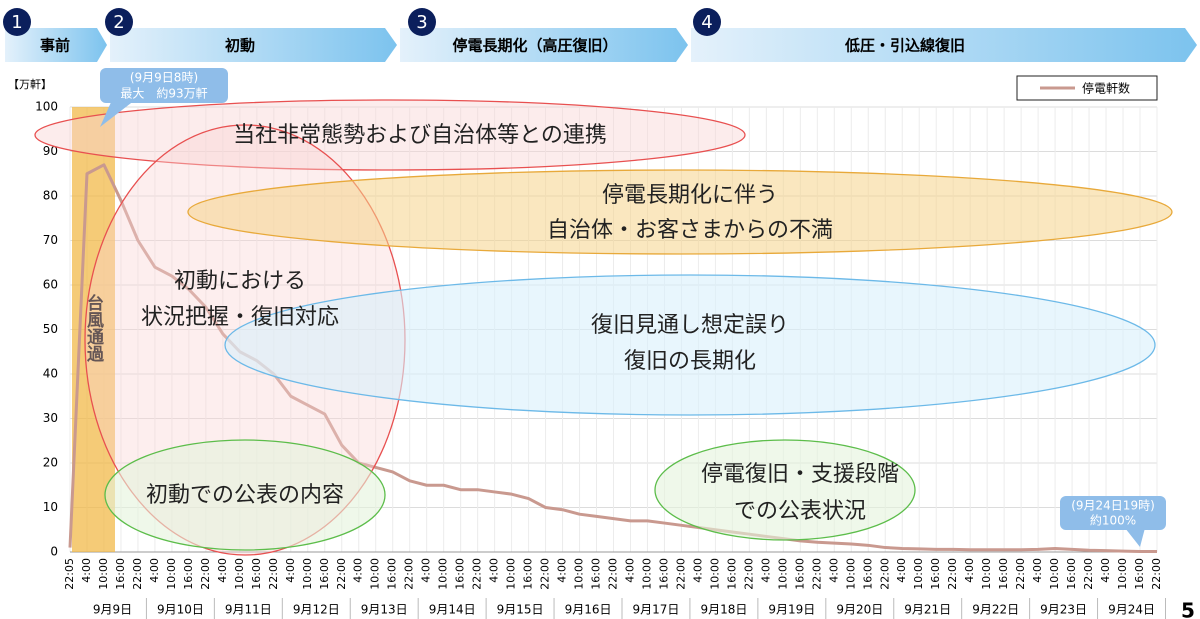  I want to click on y-tick-label: 30, so click(50, 418).